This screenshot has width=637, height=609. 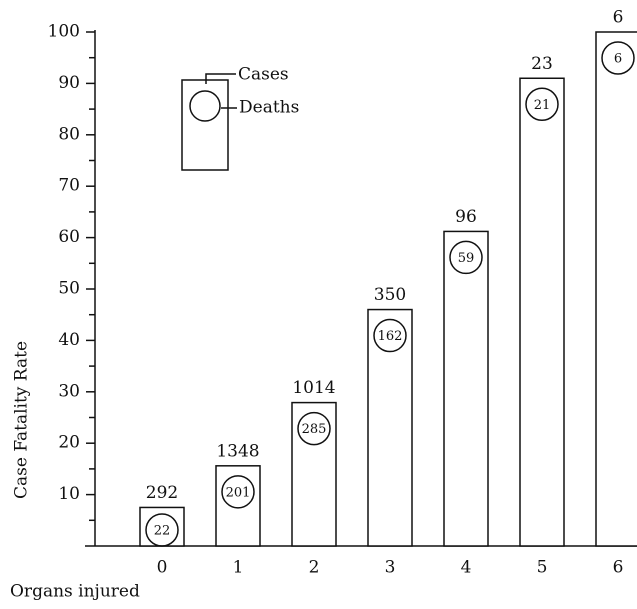 What do you see at coordinates (314, 568) in the screenshot?
I see `x-tick-label: 2` at bounding box center [314, 568].